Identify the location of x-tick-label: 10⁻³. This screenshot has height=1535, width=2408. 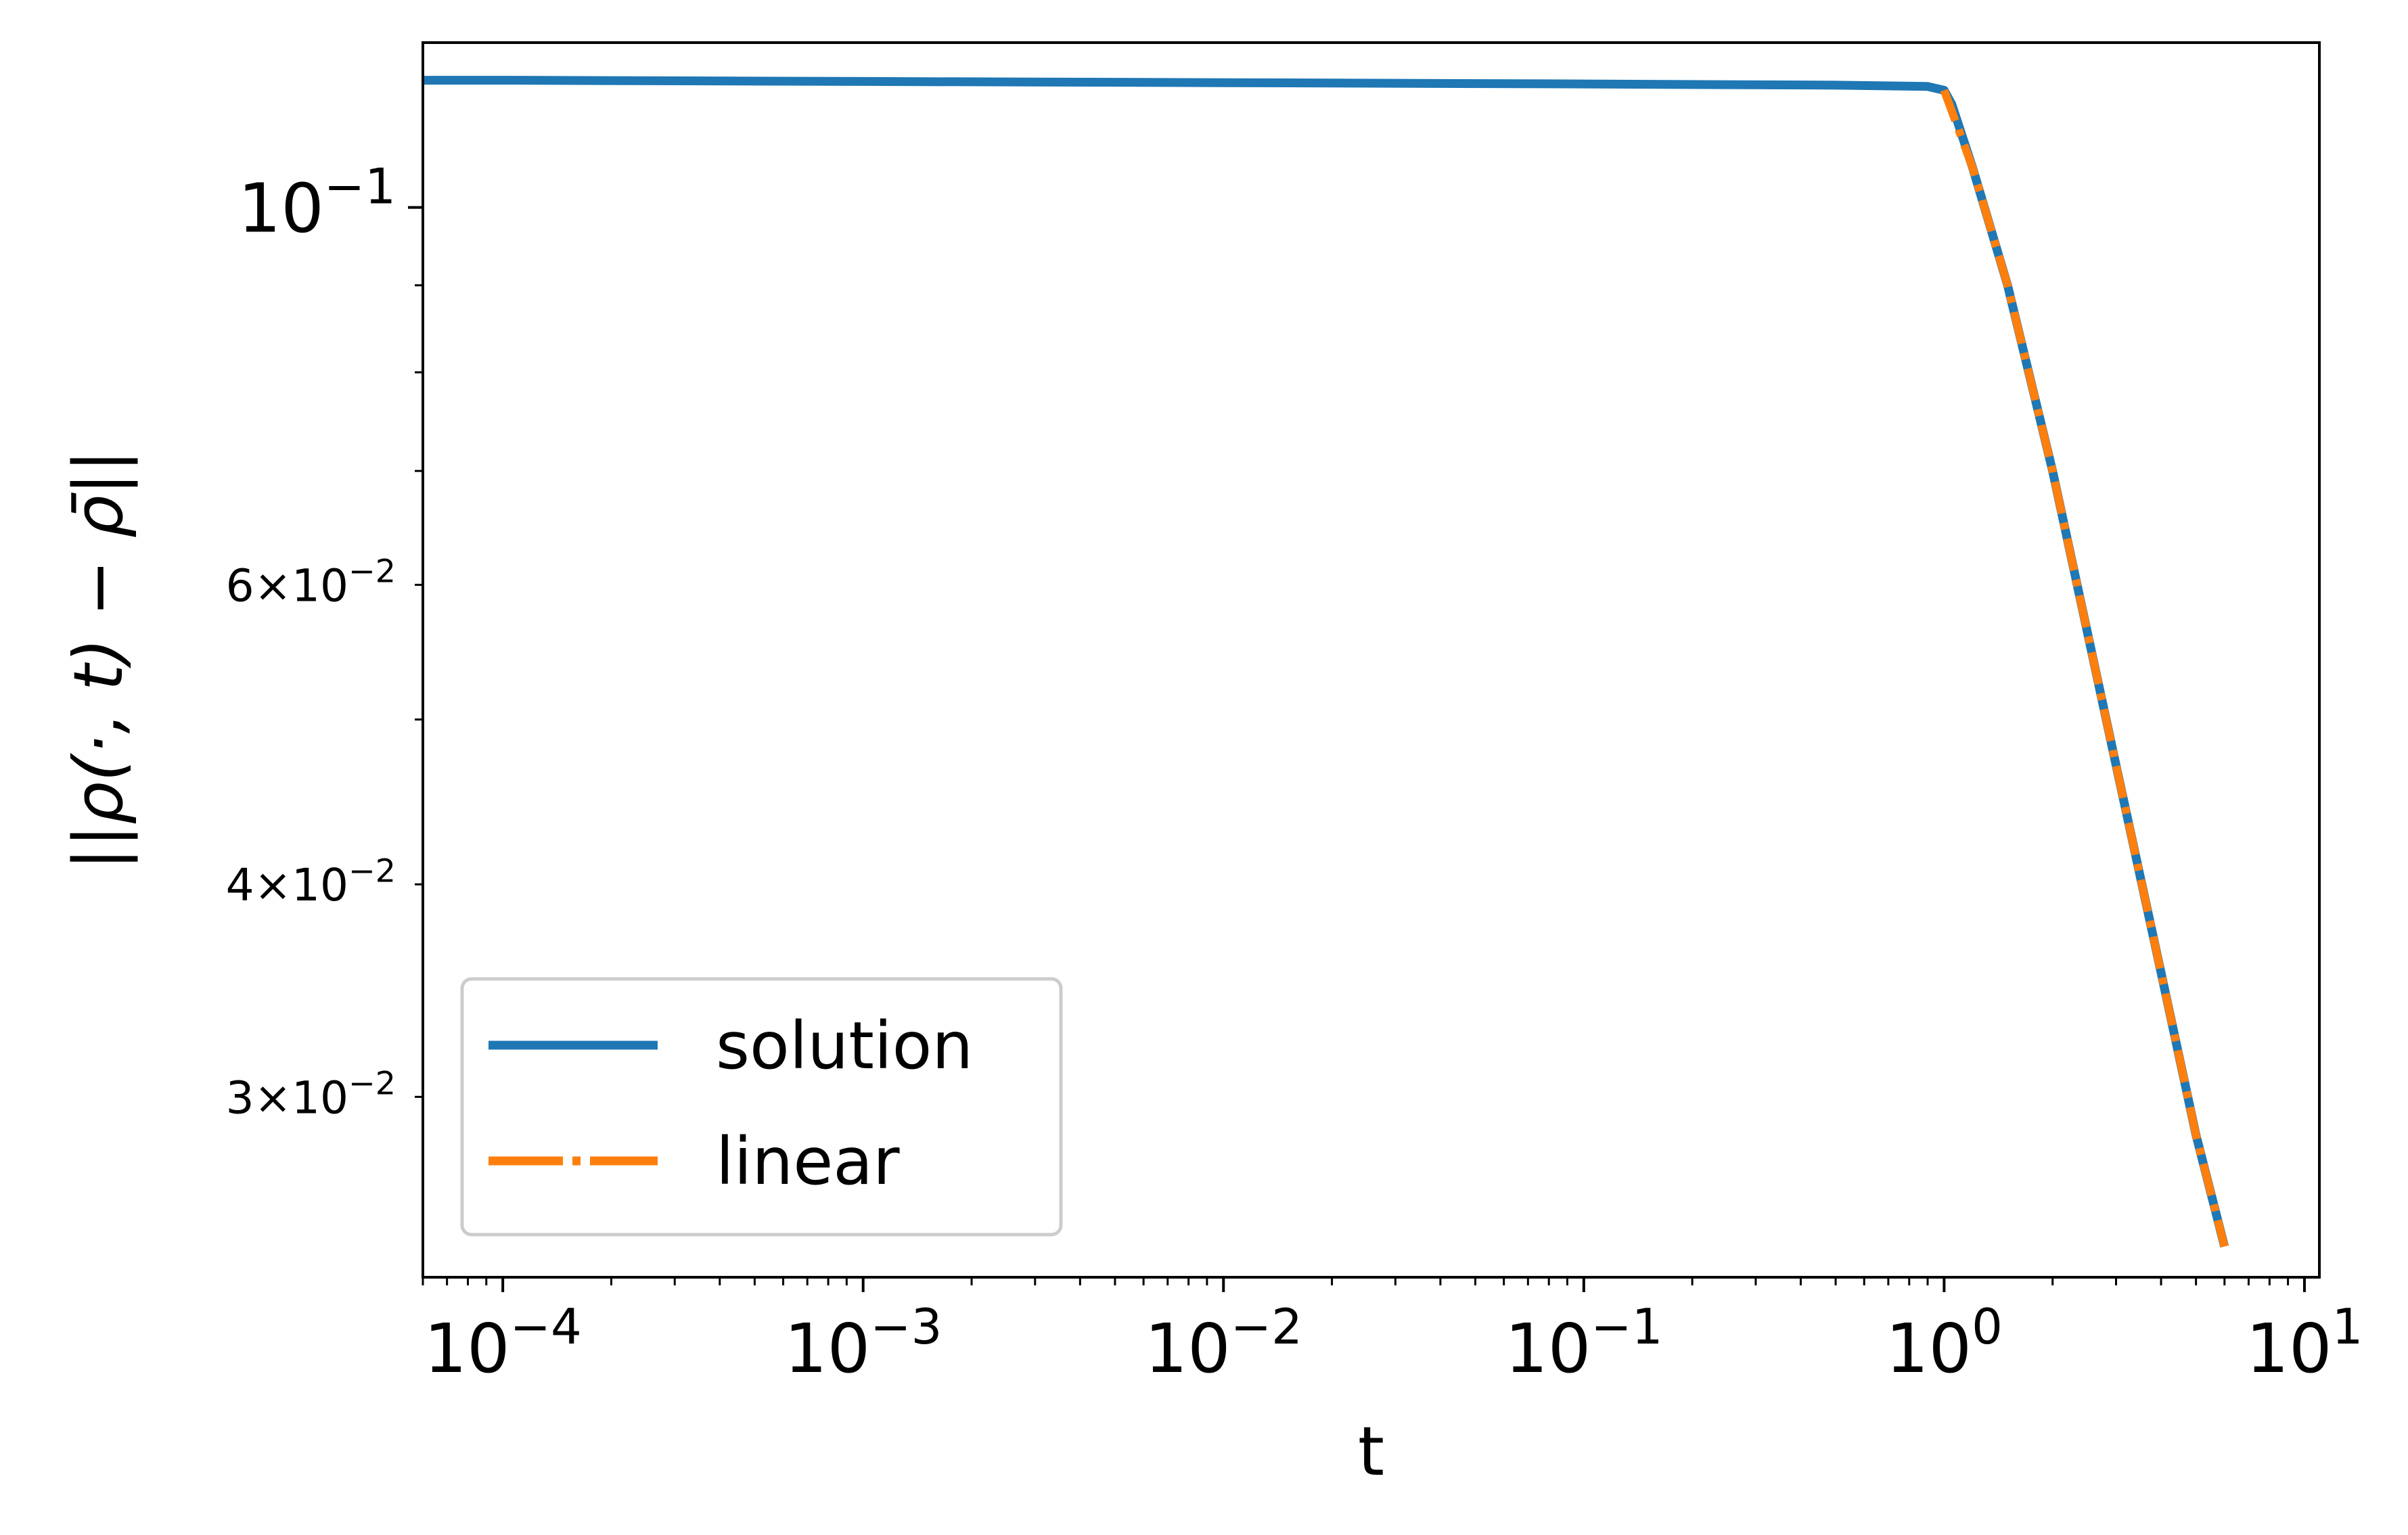
(863, 1343).